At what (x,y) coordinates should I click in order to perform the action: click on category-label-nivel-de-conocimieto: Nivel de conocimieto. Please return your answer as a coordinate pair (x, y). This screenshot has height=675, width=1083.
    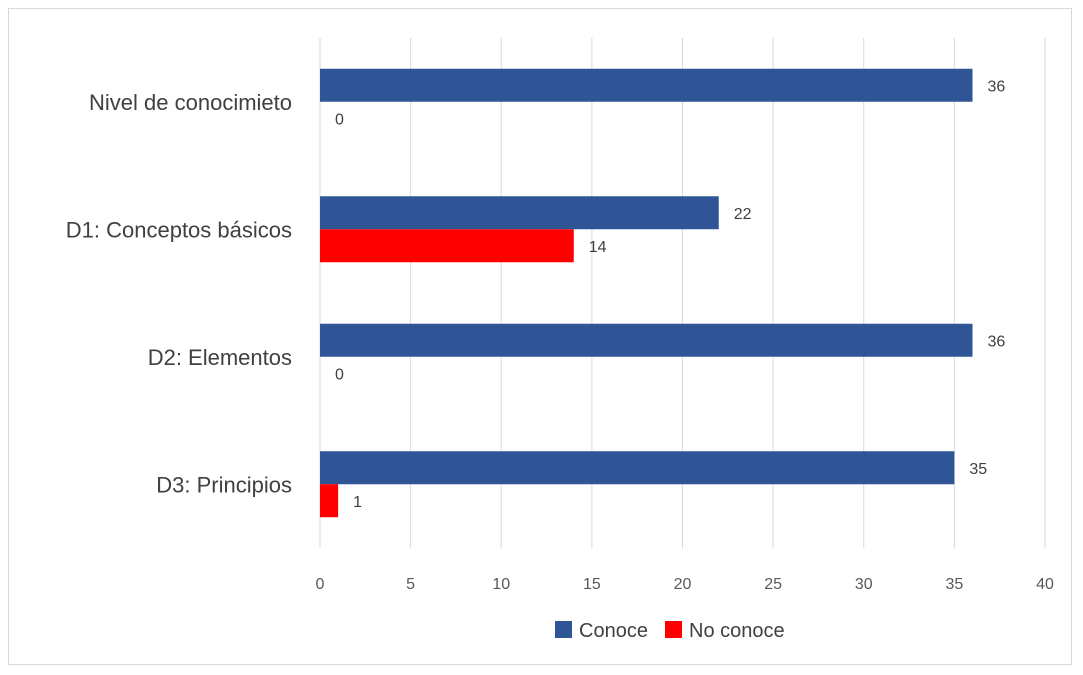
    Looking at the image, I should click on (190, 102).